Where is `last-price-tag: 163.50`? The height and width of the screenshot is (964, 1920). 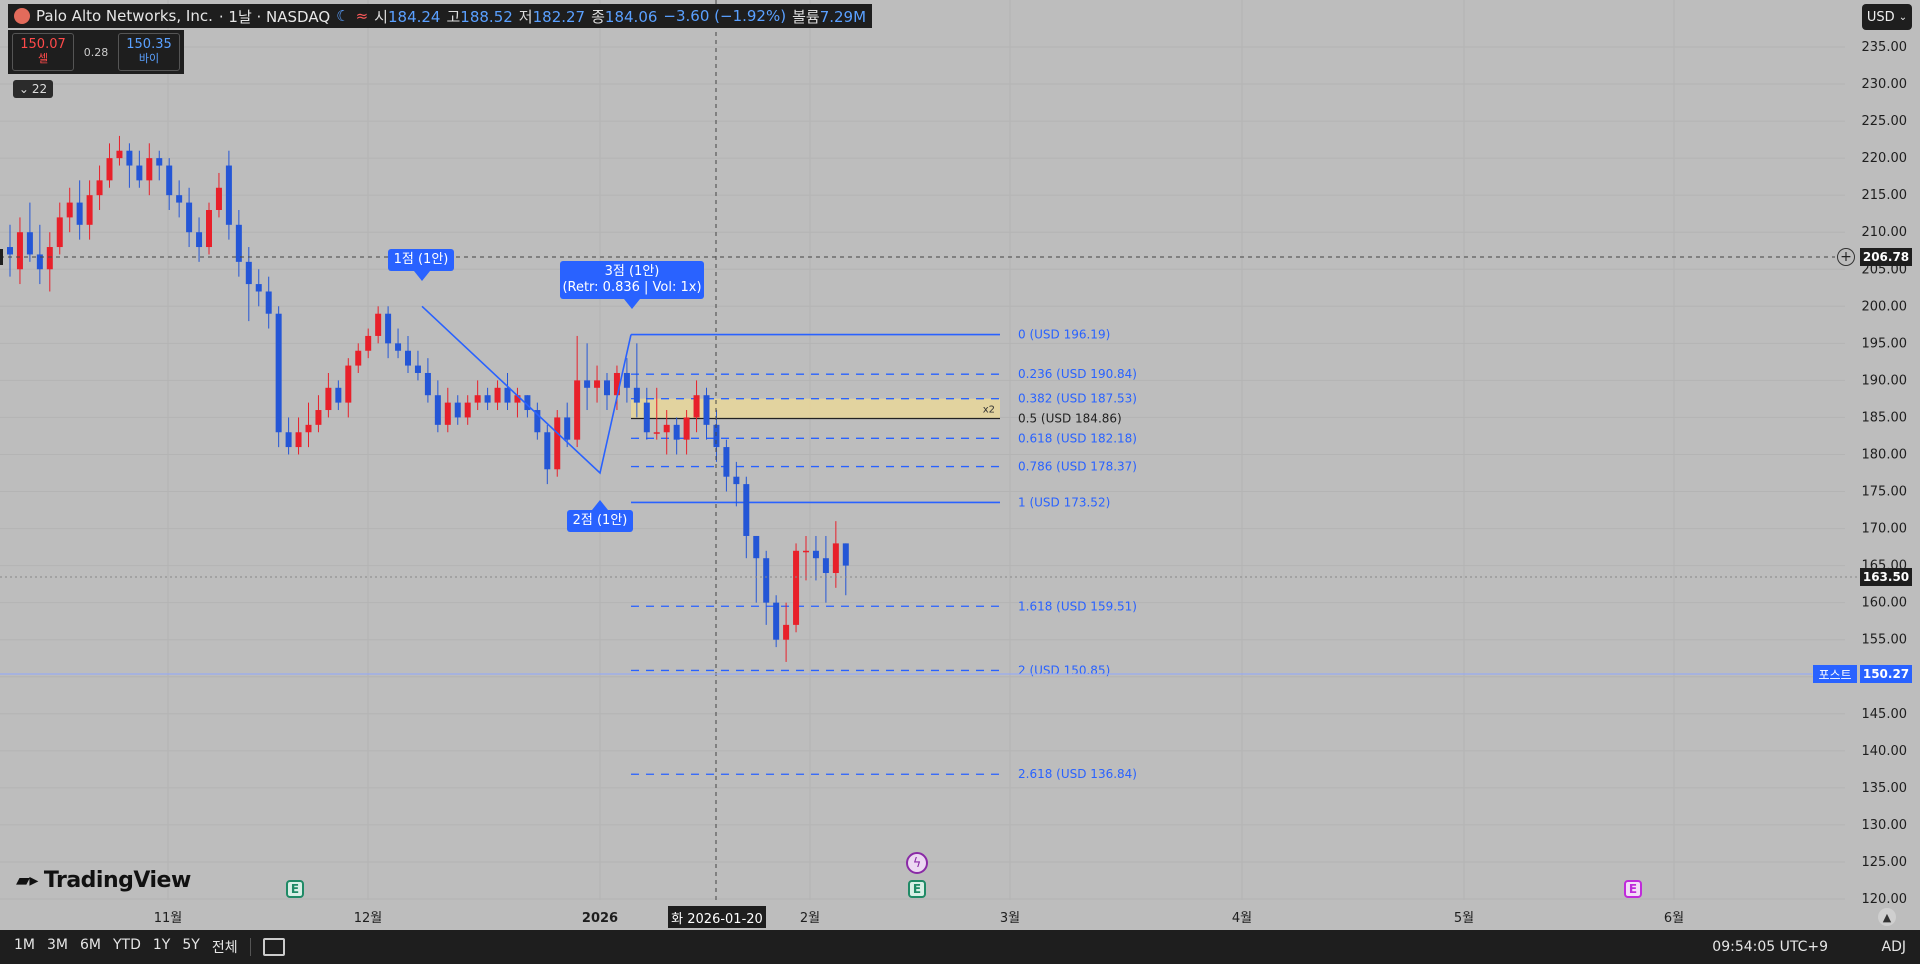 last-price-tag: 163.50 is located at coordinates (1886, 577).